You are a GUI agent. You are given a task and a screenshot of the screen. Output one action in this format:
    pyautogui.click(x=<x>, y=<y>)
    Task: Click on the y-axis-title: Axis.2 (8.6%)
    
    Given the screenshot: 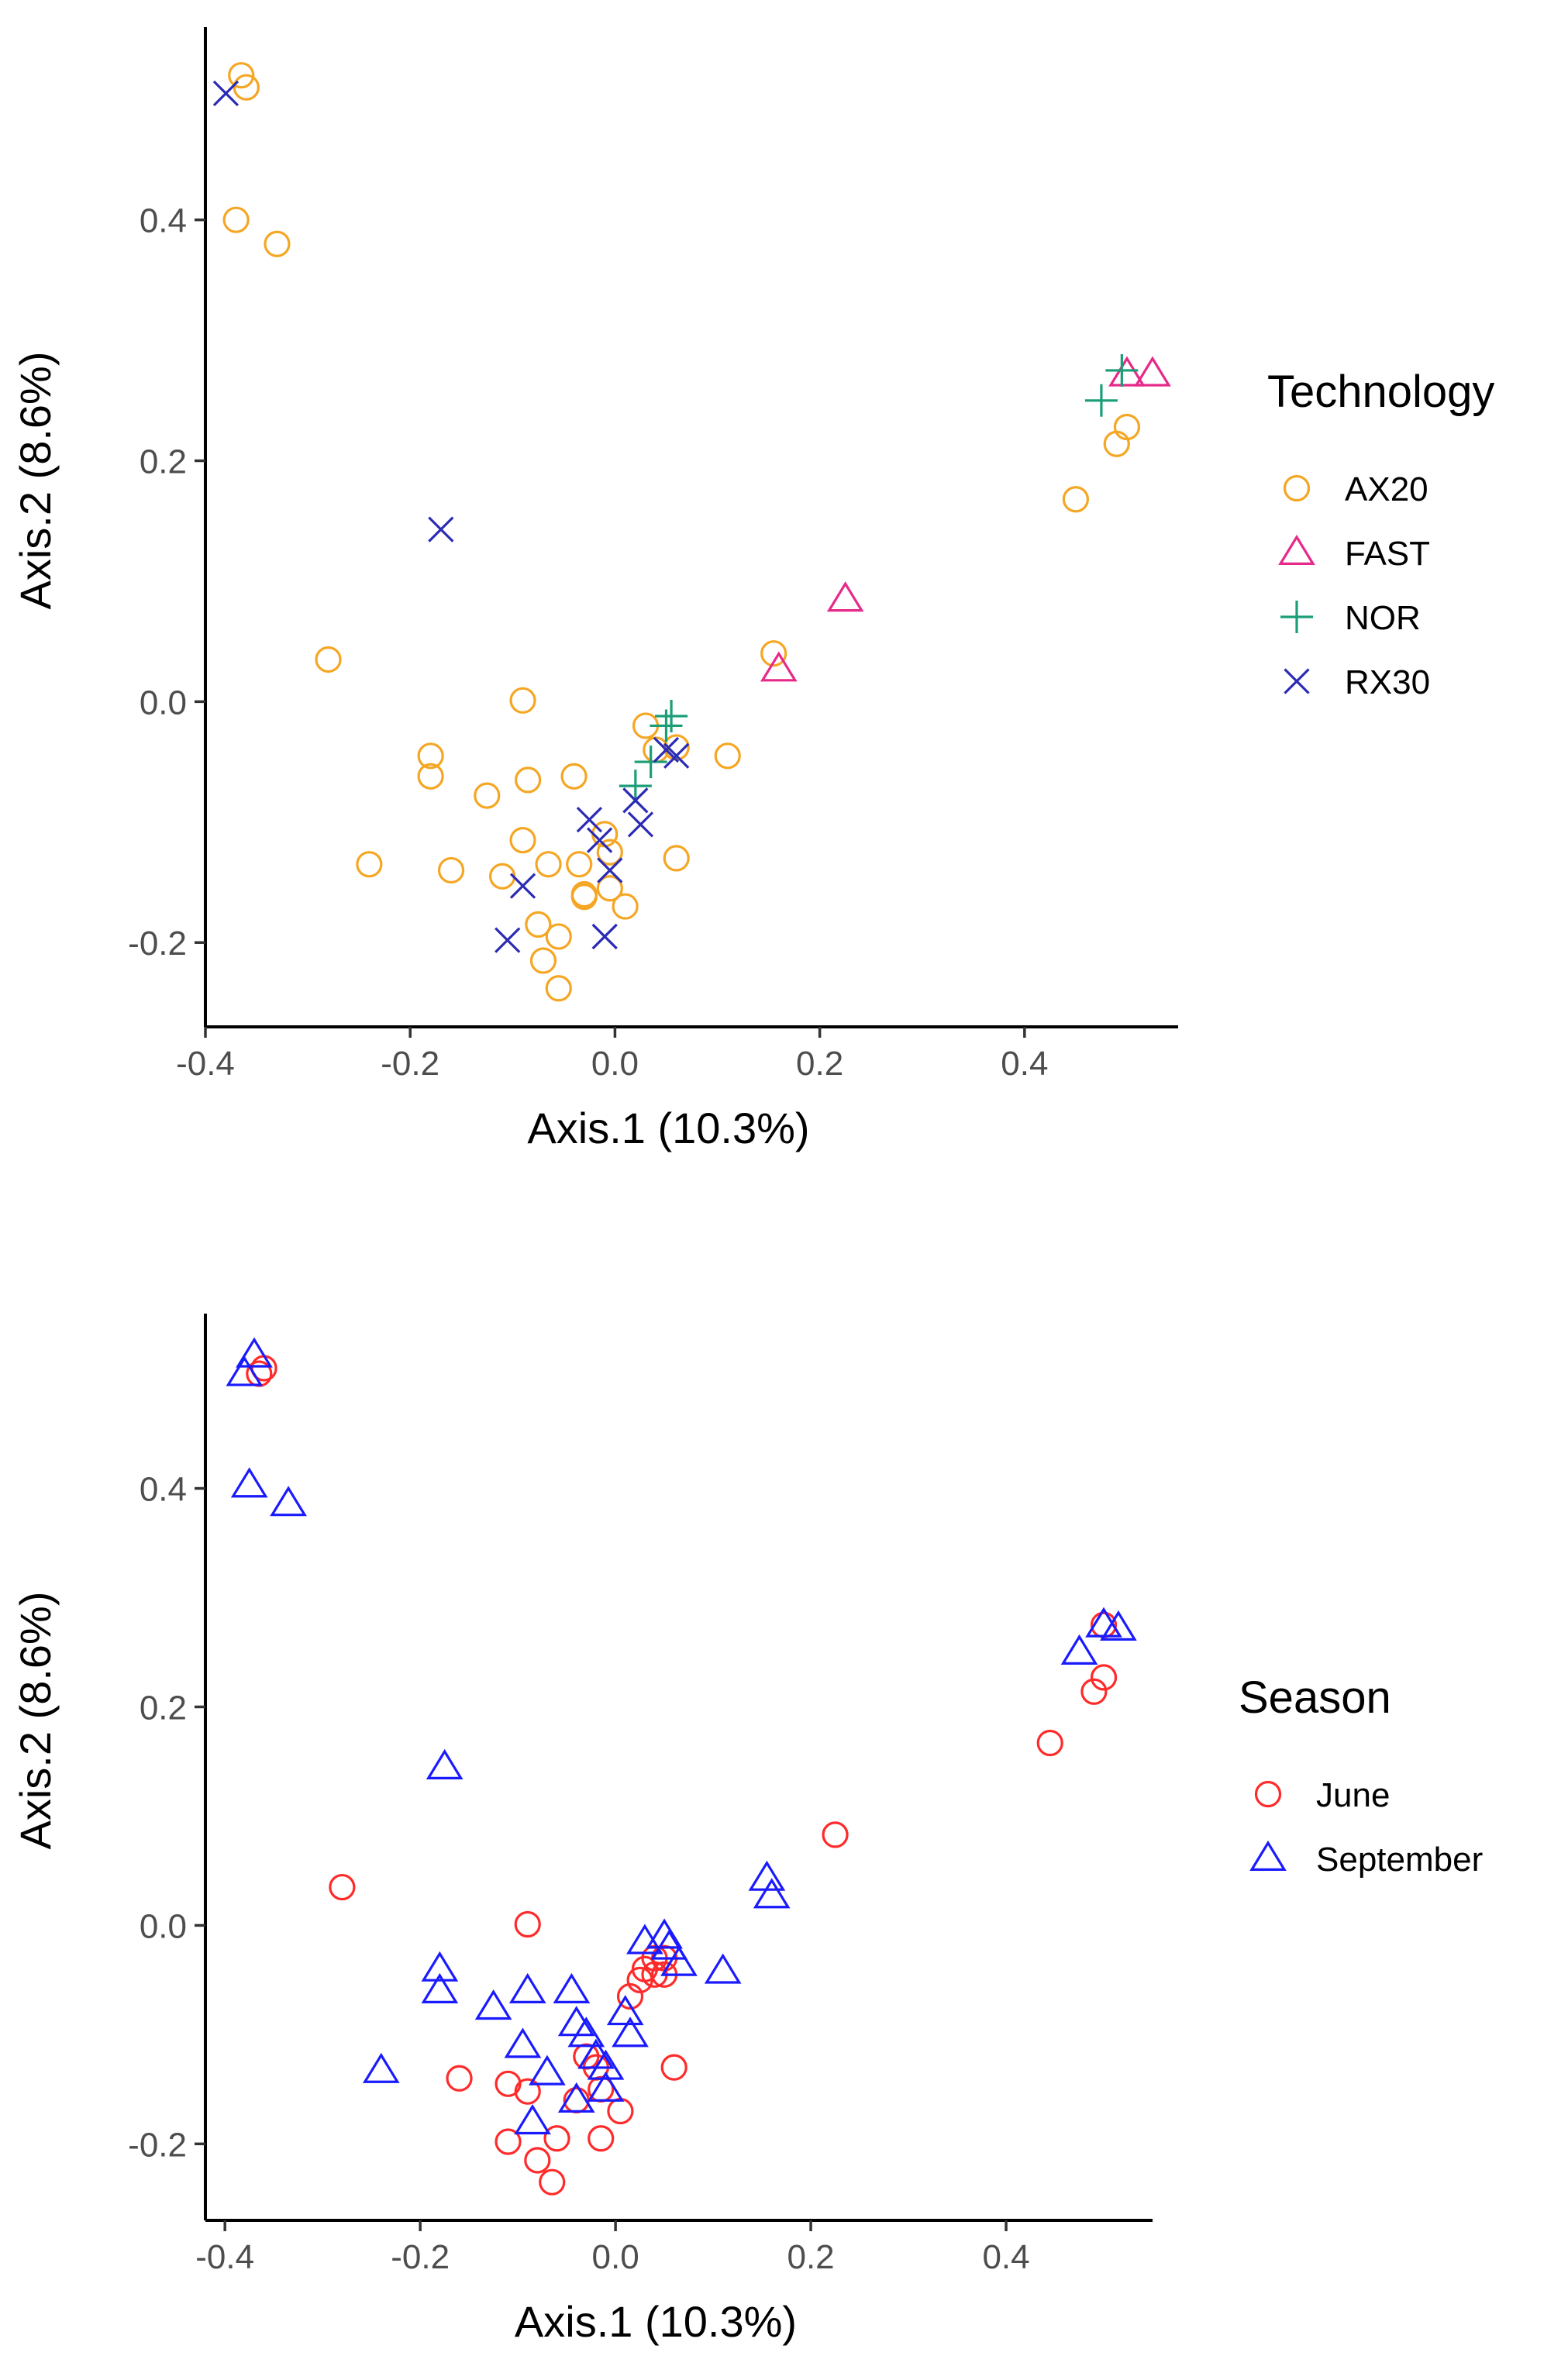 What is the action you would take?
    pyautogui.click(x=35, y=481)
    